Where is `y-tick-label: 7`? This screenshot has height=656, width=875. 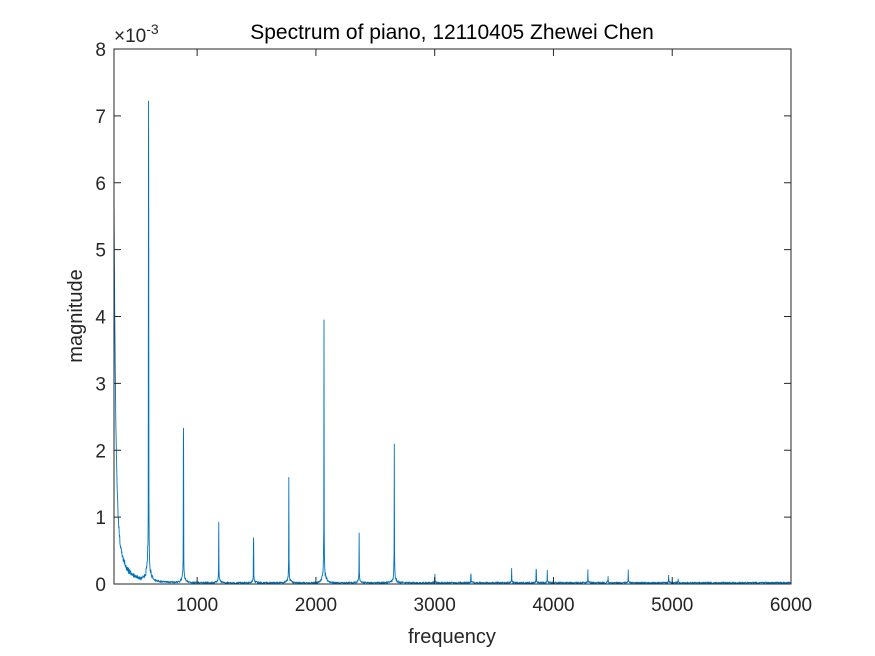
y-tick-label: 7 is located at coordinates (100, 117).